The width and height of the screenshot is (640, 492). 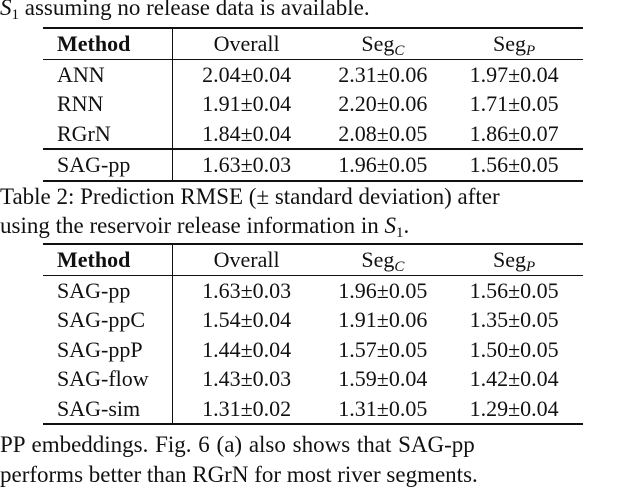 What do you see at coordinates (247, 103) in the screenshot?
I see `cell-overall: 1.91±0.04` at bounding box center [247, 103].